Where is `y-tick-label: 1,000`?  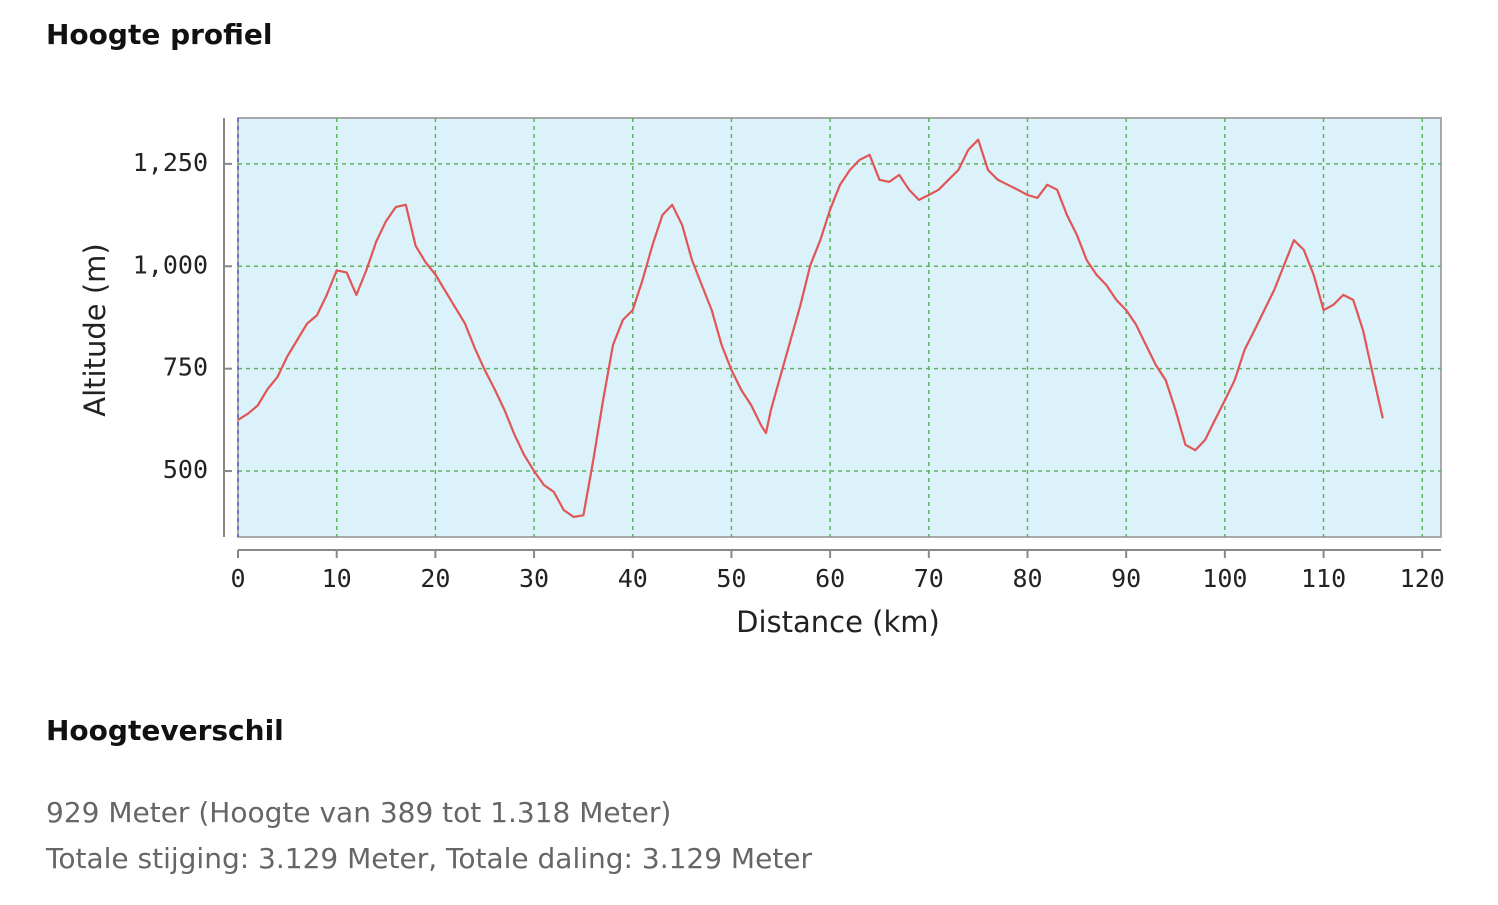 y-tick-label: 1,000 is located at coordinates (170, 264).